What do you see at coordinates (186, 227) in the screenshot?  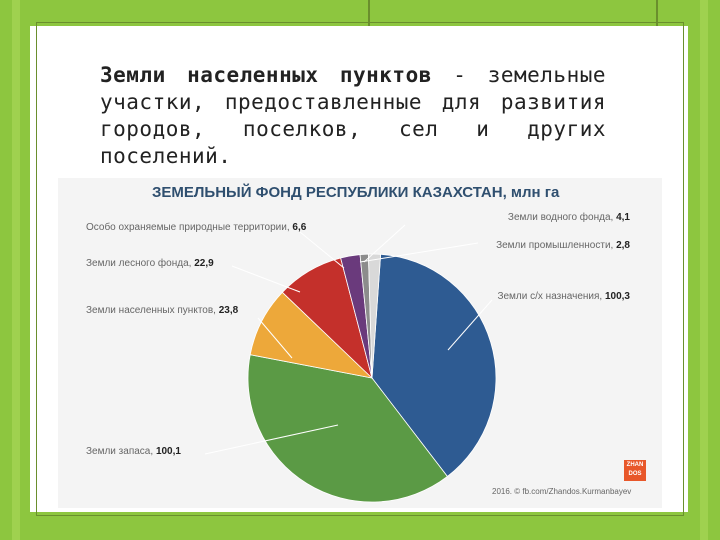 I see `label-text: Особо охраняемые природные территории` at bounding box center [186, 227].